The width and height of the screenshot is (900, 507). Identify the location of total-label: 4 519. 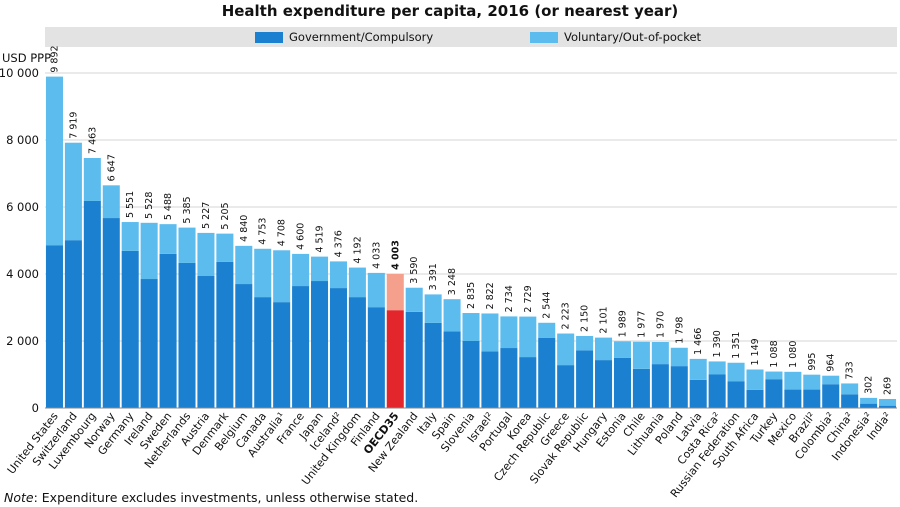
(320, 238).